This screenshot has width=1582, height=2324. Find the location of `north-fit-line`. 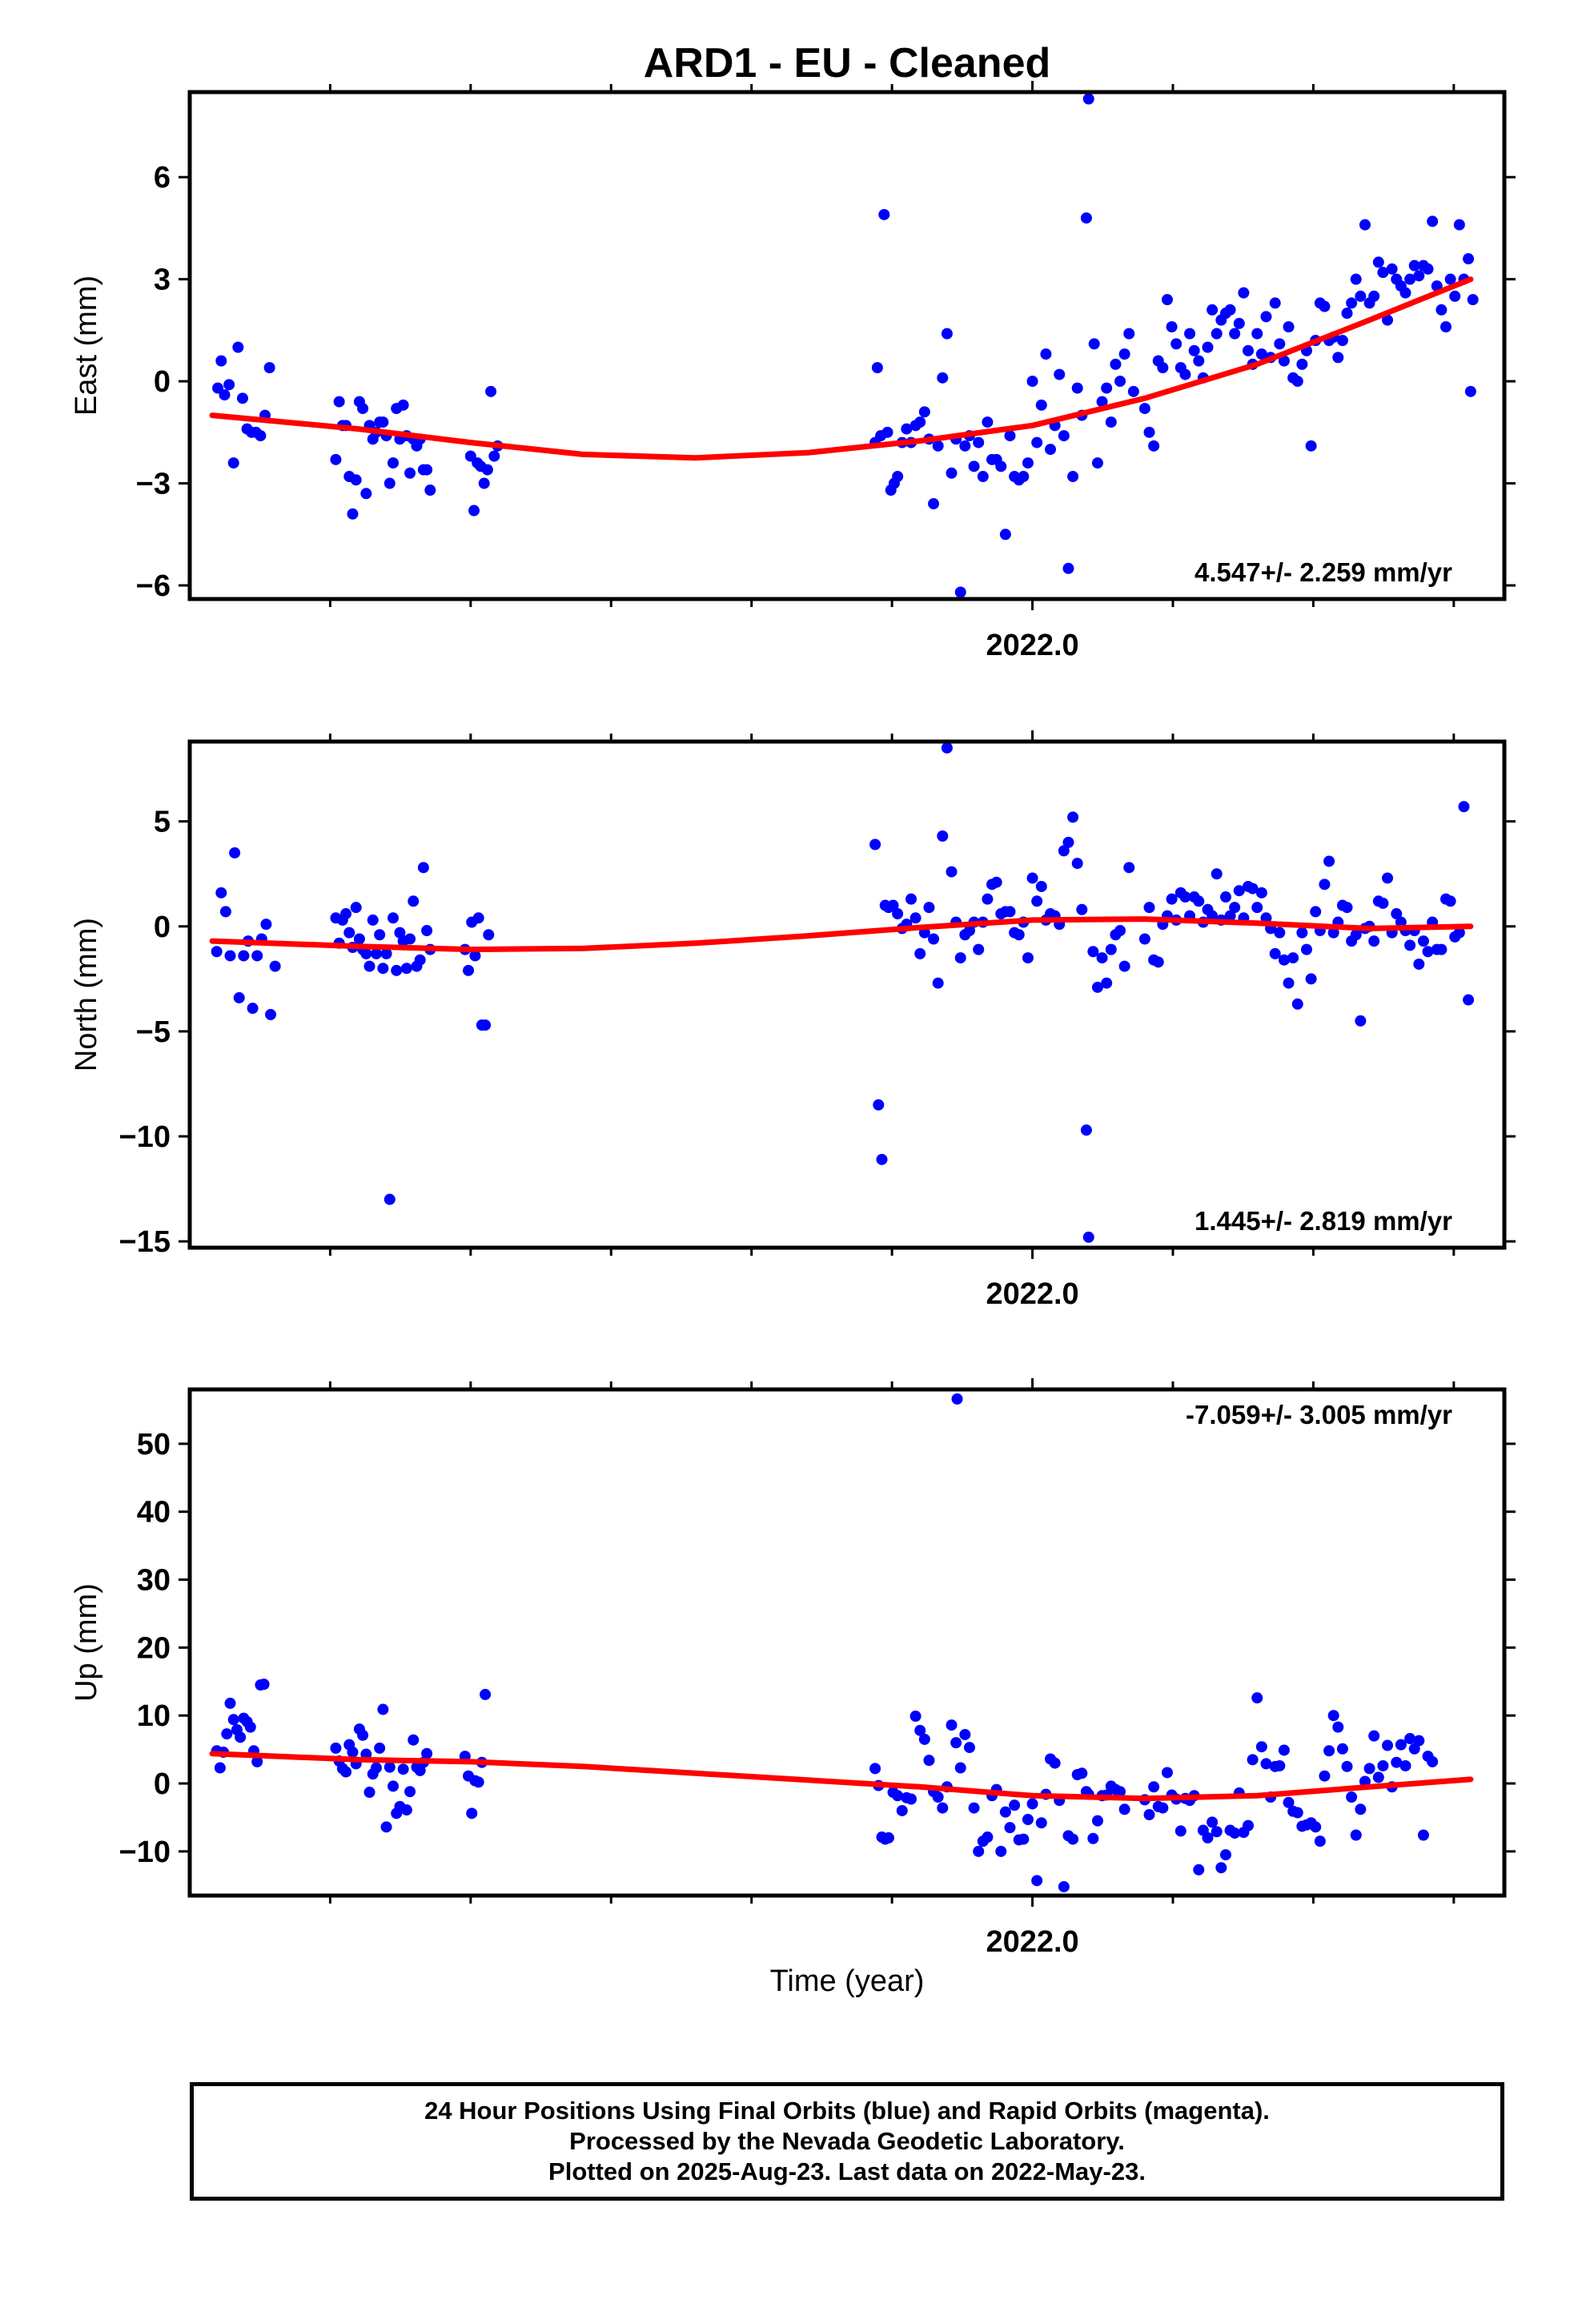

north-fit-line is located at coordinates (842, 934).